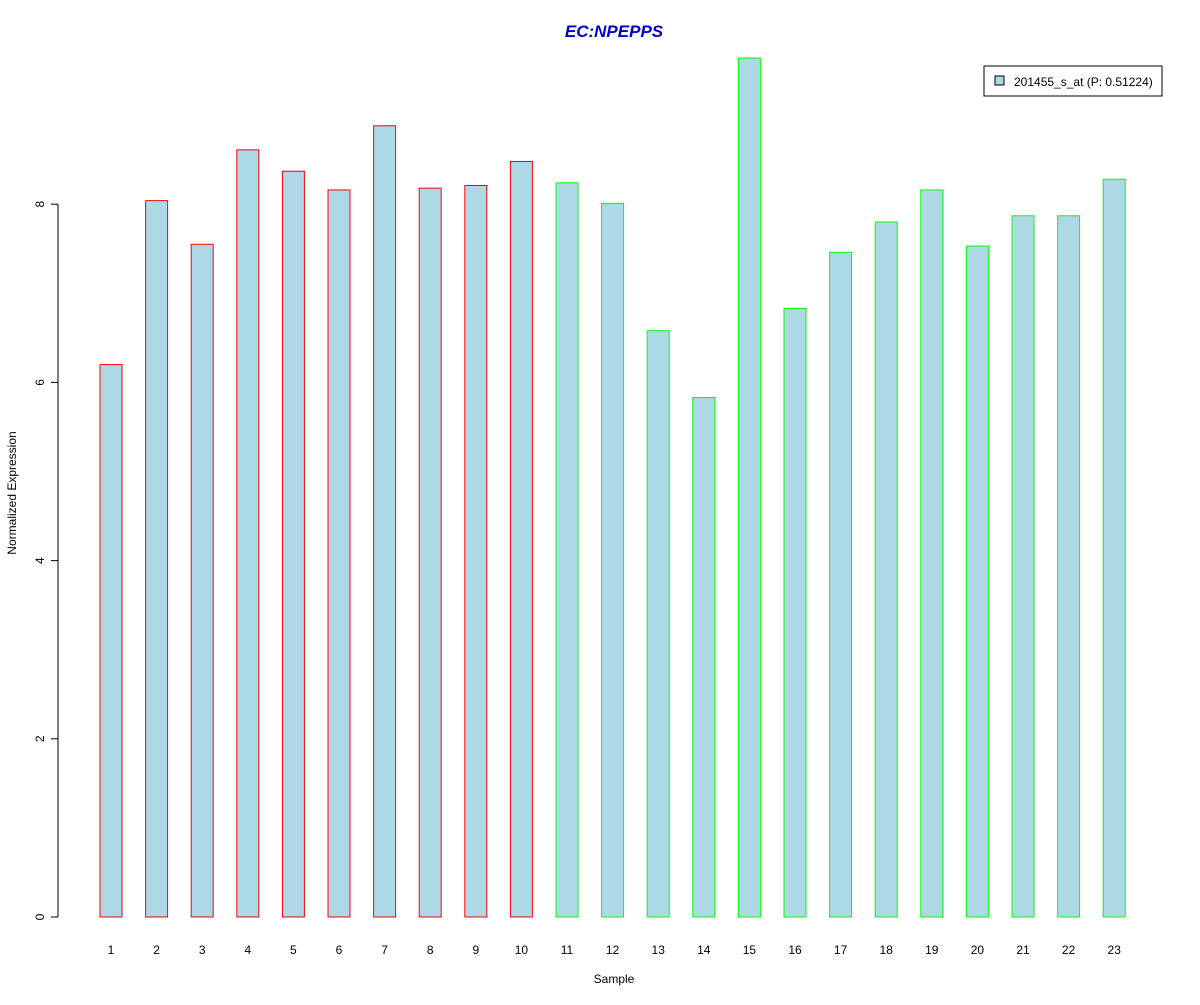  I want to click on legend-box, so click(1073, 81).